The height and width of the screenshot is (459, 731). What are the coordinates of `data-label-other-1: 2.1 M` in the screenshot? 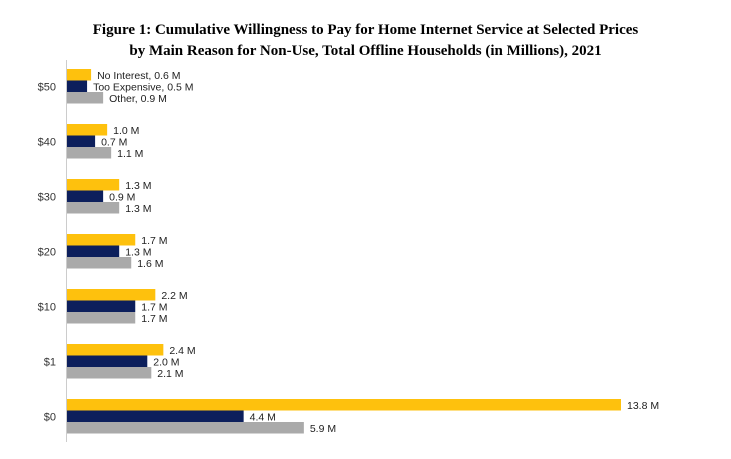 It's located at (170, 374).